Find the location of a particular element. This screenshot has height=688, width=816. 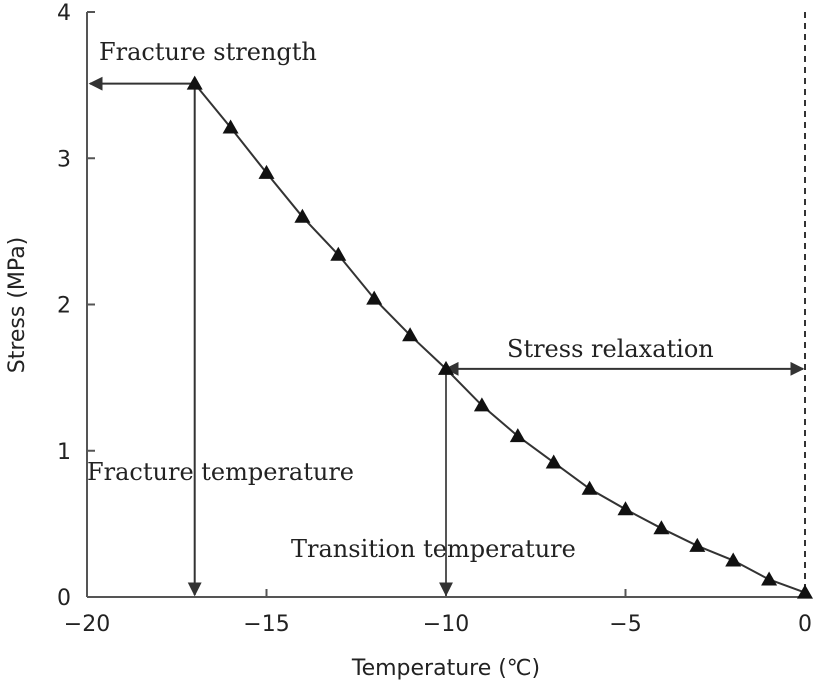

stress-relaxation-label: Stress relaxation is located at coordinates (610, 349).